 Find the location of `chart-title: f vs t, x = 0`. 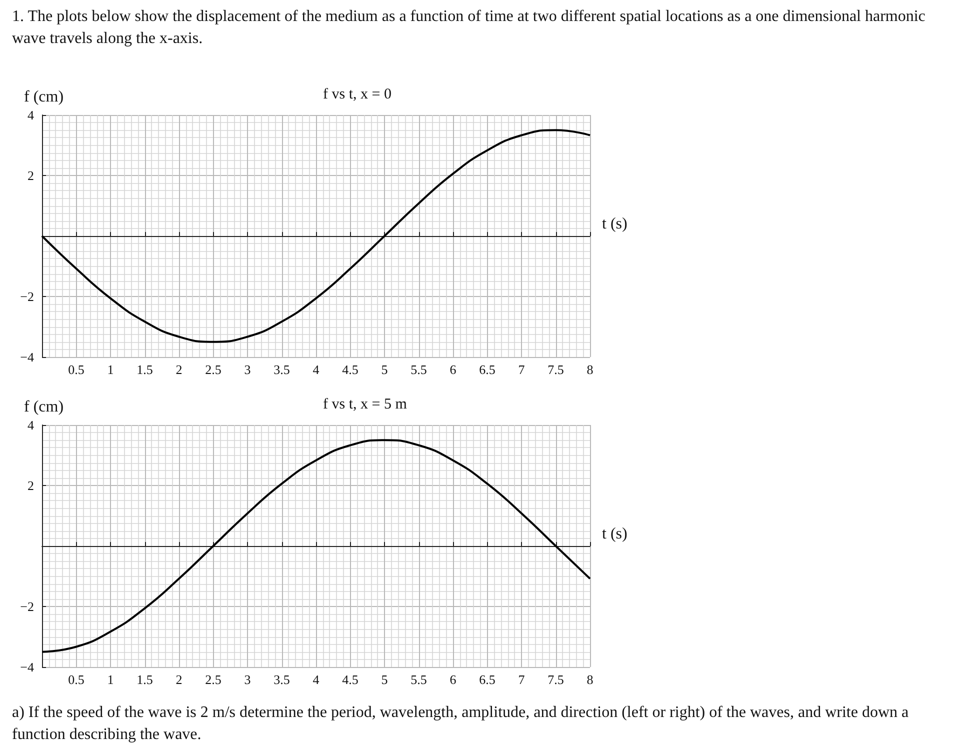

chart-title: f vs t, x = 0 is located at coordinates (357, 94).